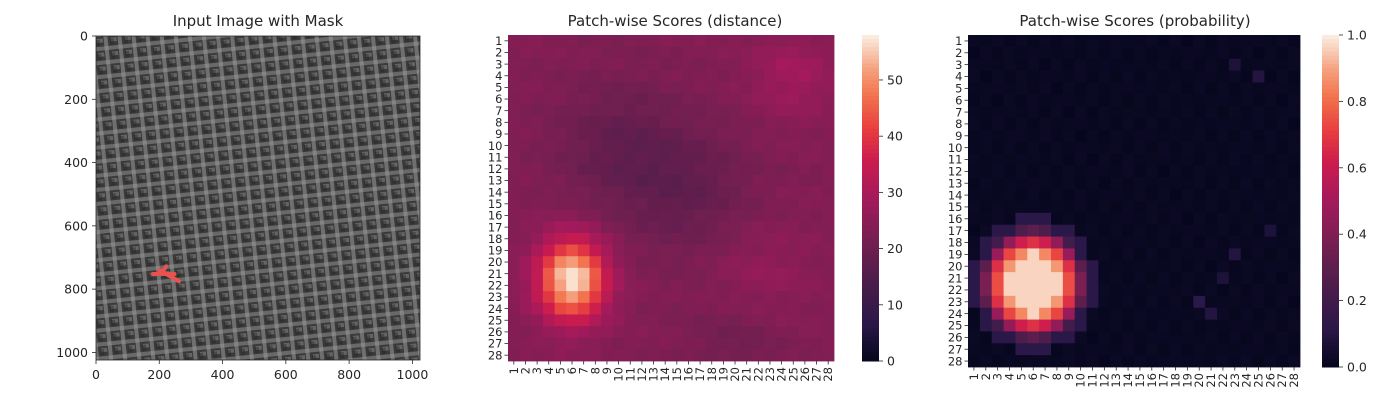 The image size is (1400, 400). What do you see at coordinates (495, 332) in the screenshot?
I see `y-tick-label: 26` at bounding box center [495, 332].